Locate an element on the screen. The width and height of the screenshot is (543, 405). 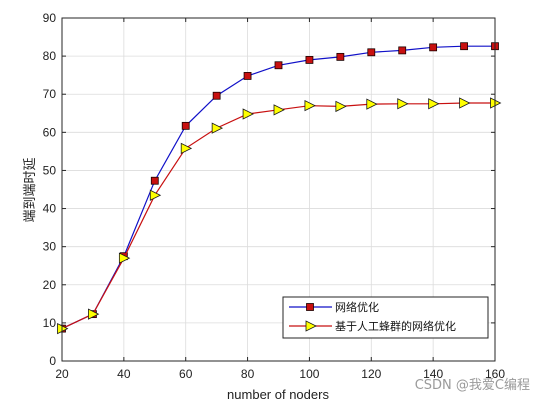
x-tick-label: 40 is located at coordinates (124, 374).